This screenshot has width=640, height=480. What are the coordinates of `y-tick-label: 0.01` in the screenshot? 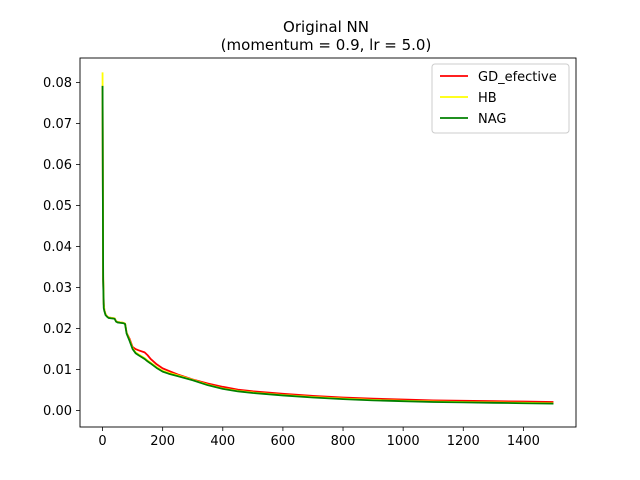 It's located at (57, 370).